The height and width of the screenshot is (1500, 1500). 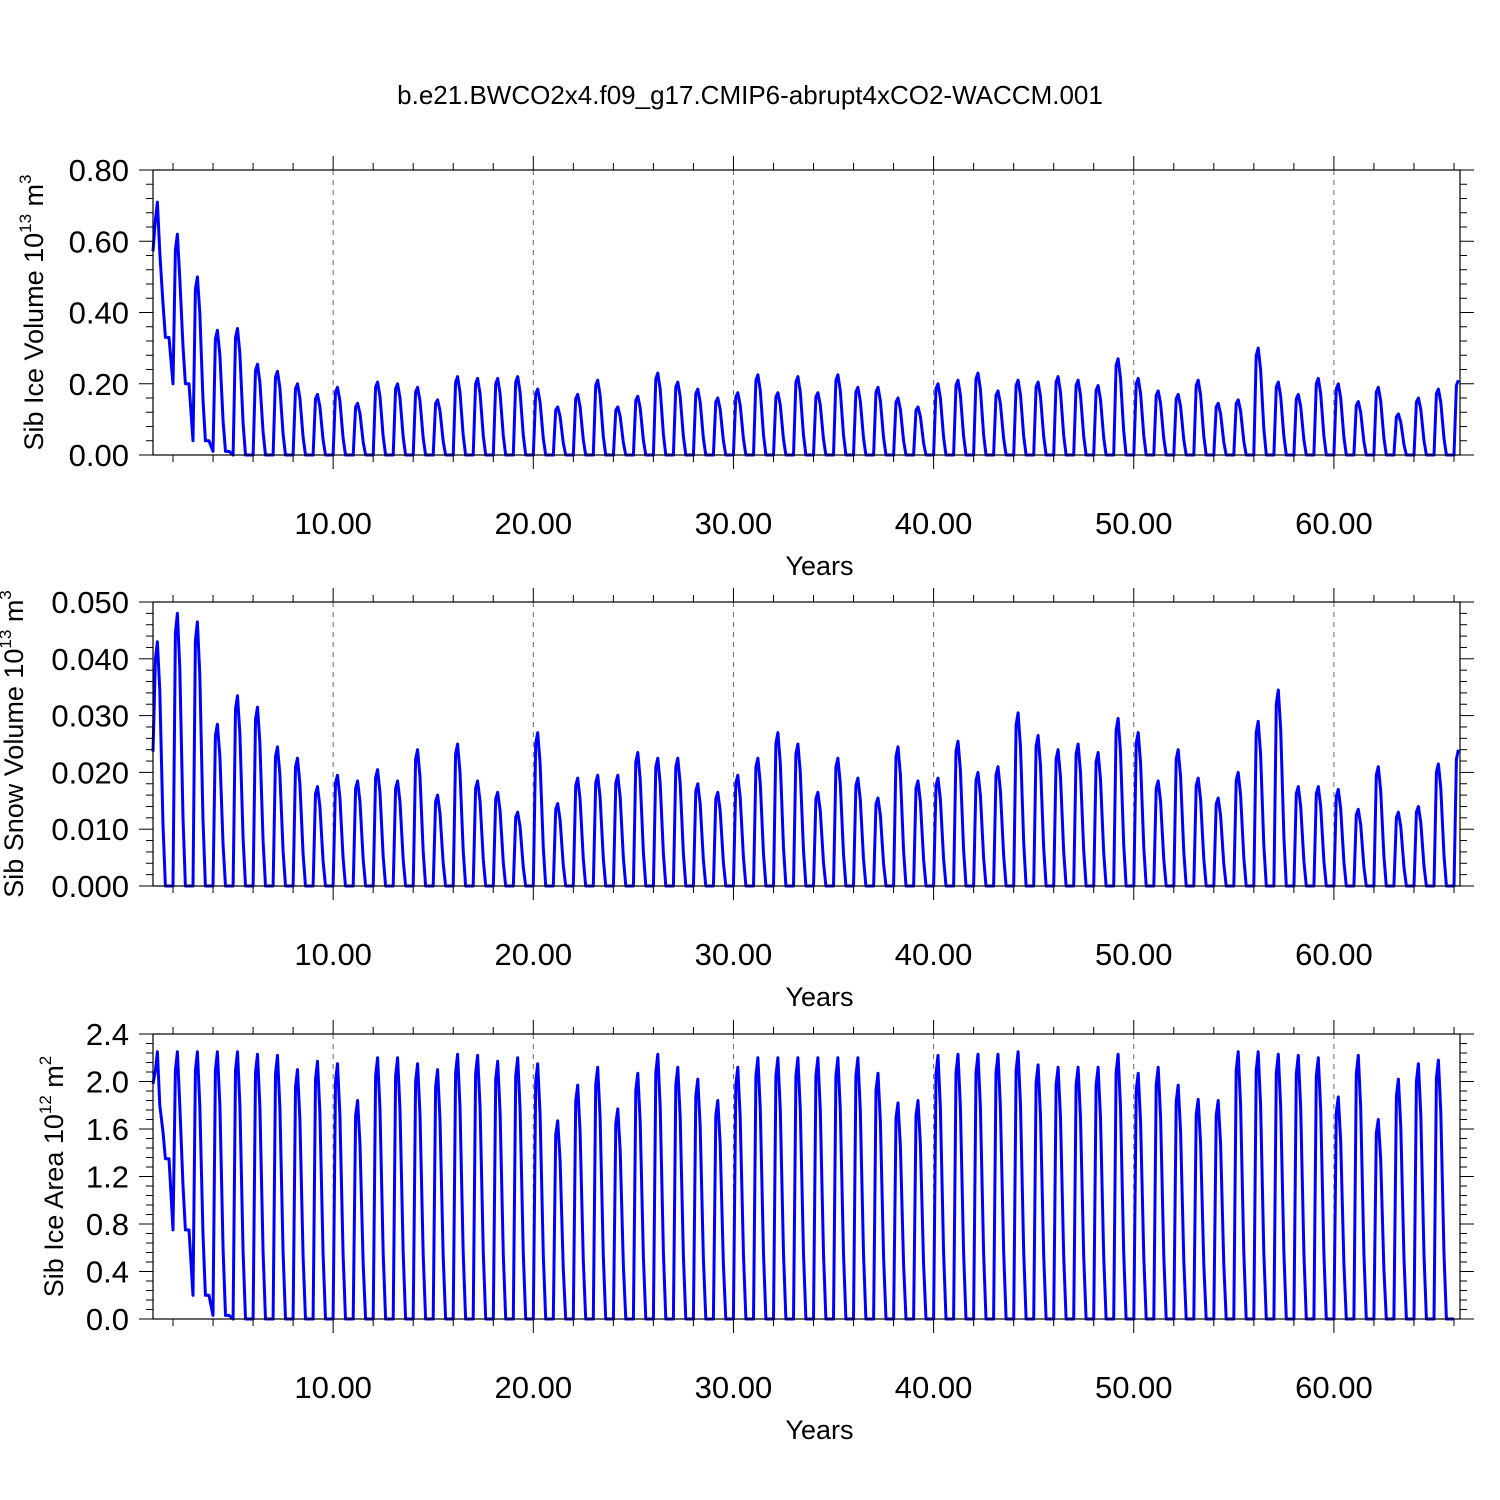 I want to click on y-axis-label: Sib Ice Area 1012 m2, so click(x=52, y=1177).